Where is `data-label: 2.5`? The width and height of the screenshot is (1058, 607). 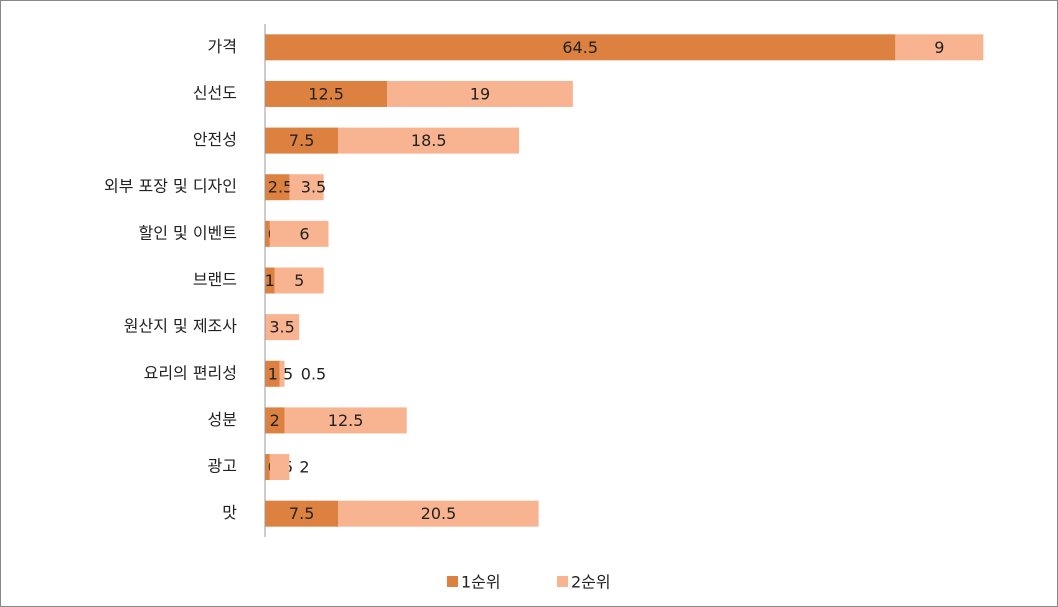 data-label: 2.5 is located at coordinates (280, 187).